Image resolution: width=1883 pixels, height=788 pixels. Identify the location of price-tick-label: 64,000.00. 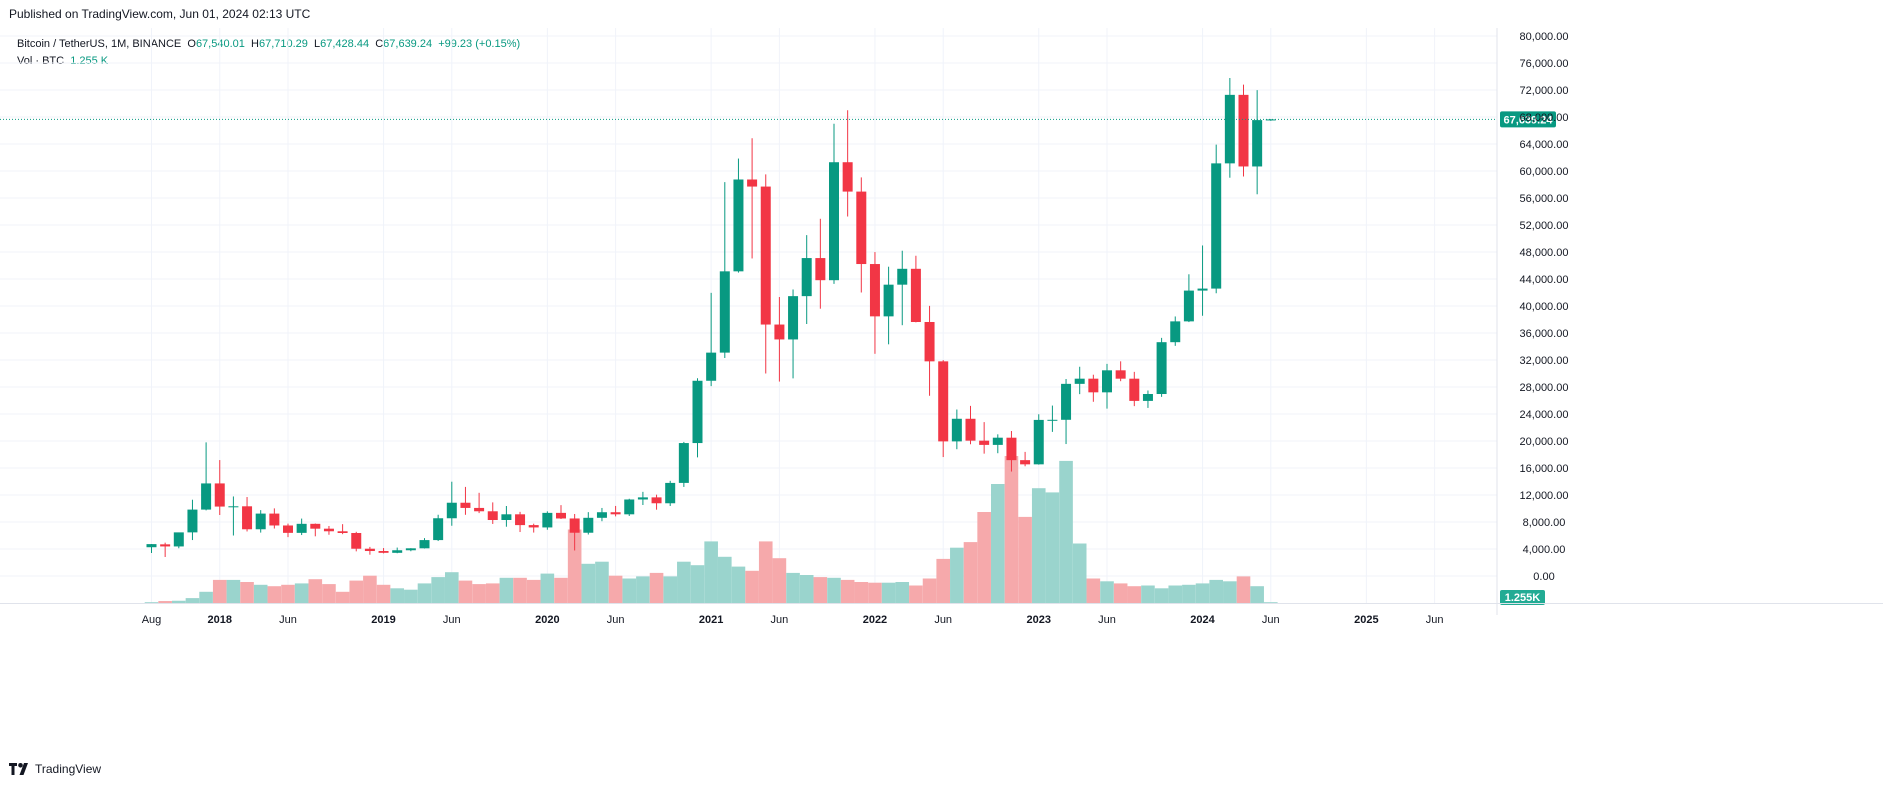
(1544, 145).